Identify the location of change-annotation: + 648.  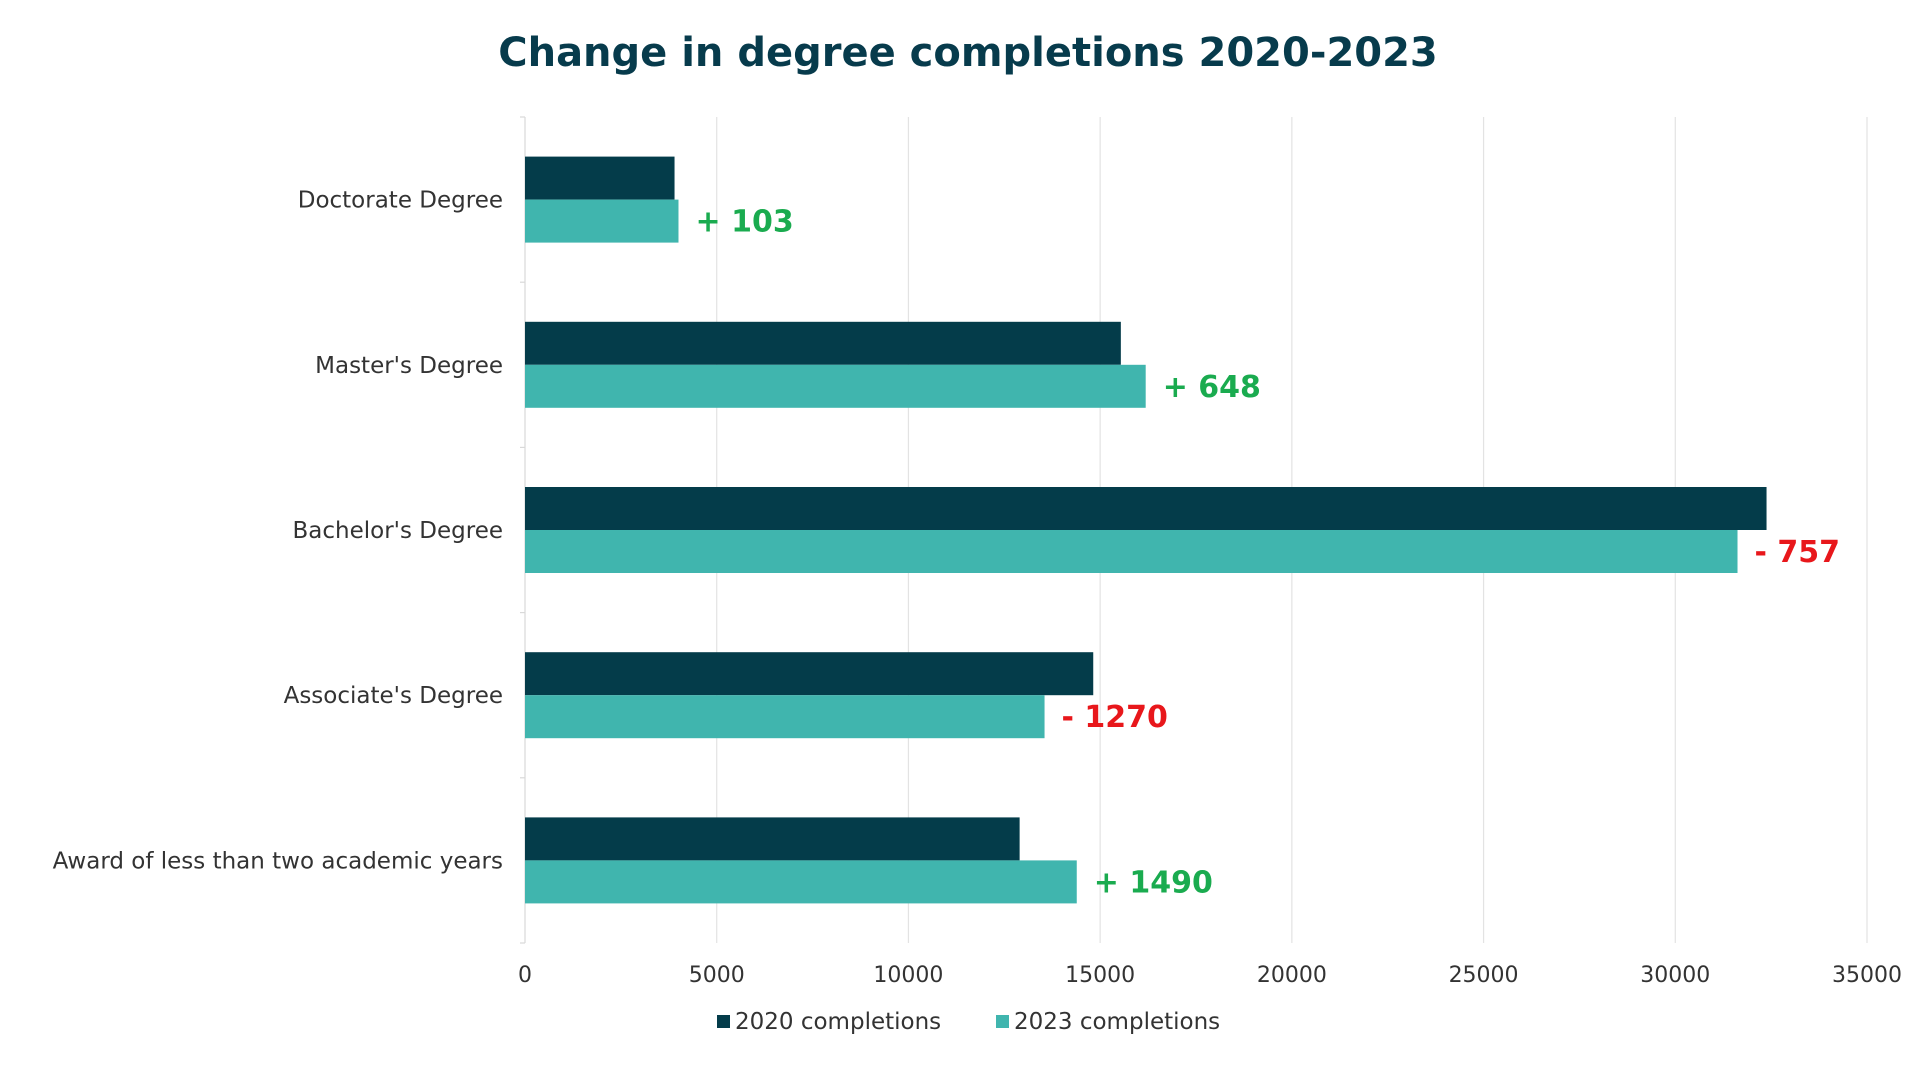
(1212, 387).